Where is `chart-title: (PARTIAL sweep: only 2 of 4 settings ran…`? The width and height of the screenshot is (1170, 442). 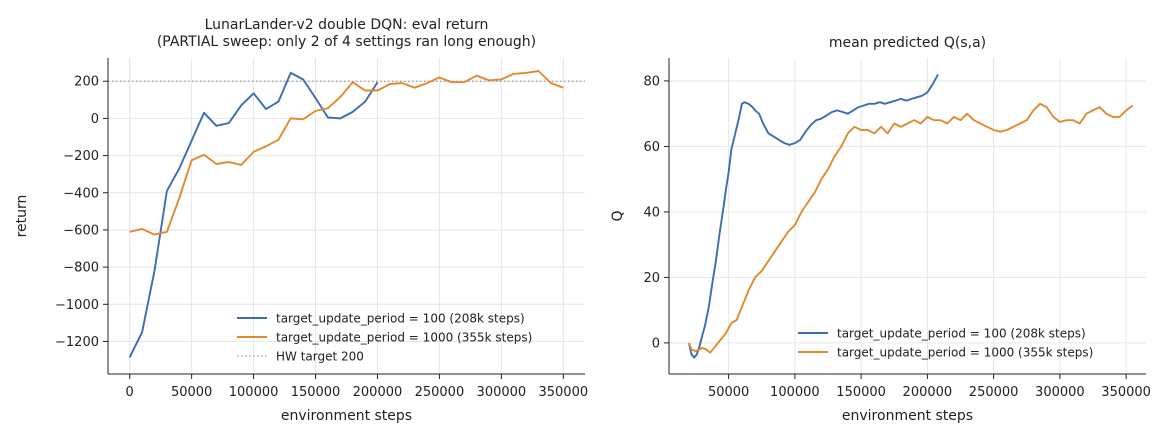 chart-title: (PARTIAL sweep: only 2 of 4 settings ran… is located at coordinates (346, 42).